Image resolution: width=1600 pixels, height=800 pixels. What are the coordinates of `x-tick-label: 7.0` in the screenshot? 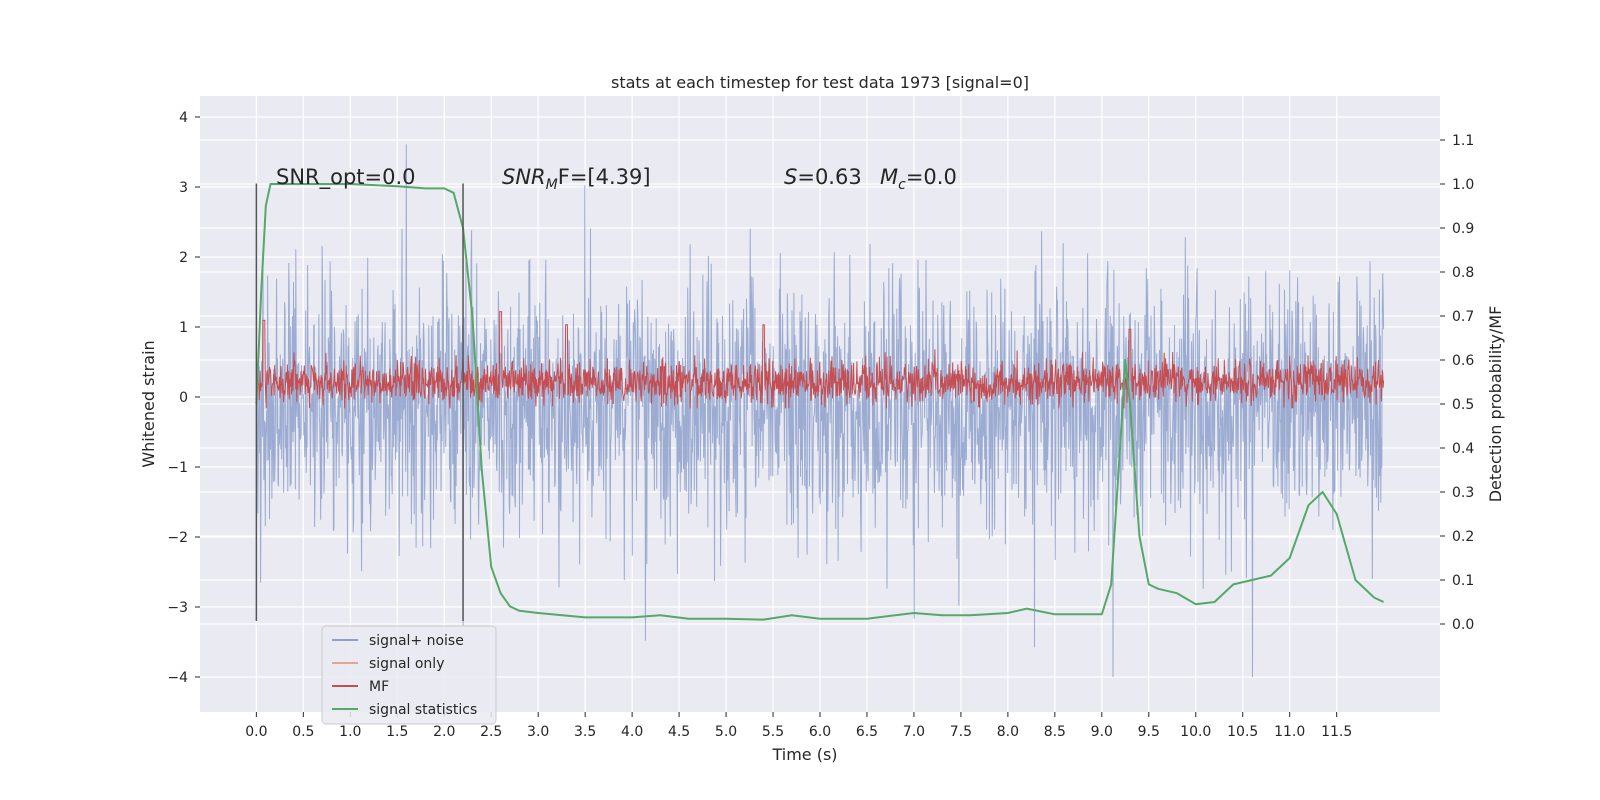 It's located at (914, 732).